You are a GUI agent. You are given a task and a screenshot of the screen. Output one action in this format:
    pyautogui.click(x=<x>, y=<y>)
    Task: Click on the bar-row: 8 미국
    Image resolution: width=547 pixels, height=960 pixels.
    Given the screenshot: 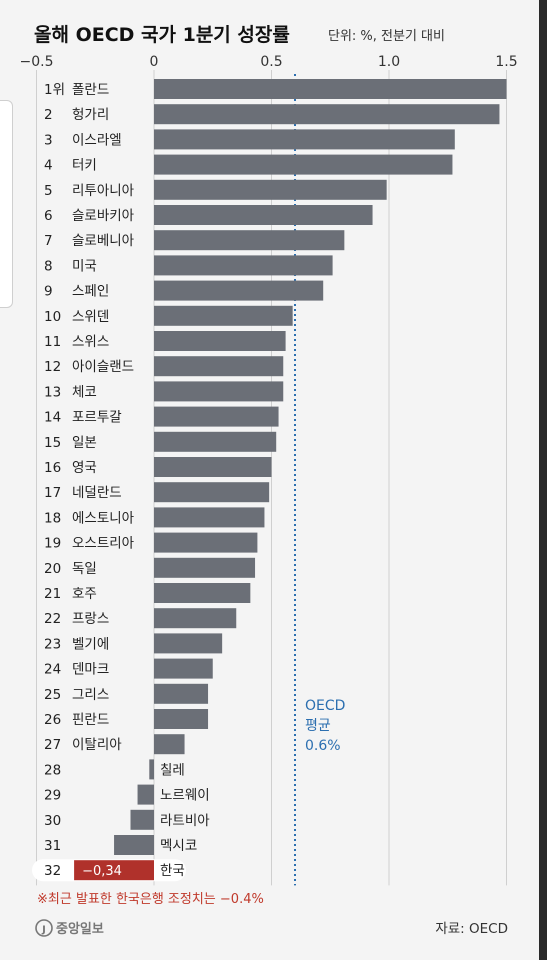 What is the action you would take?
    pyautogui.click(x=188, y=265)
    